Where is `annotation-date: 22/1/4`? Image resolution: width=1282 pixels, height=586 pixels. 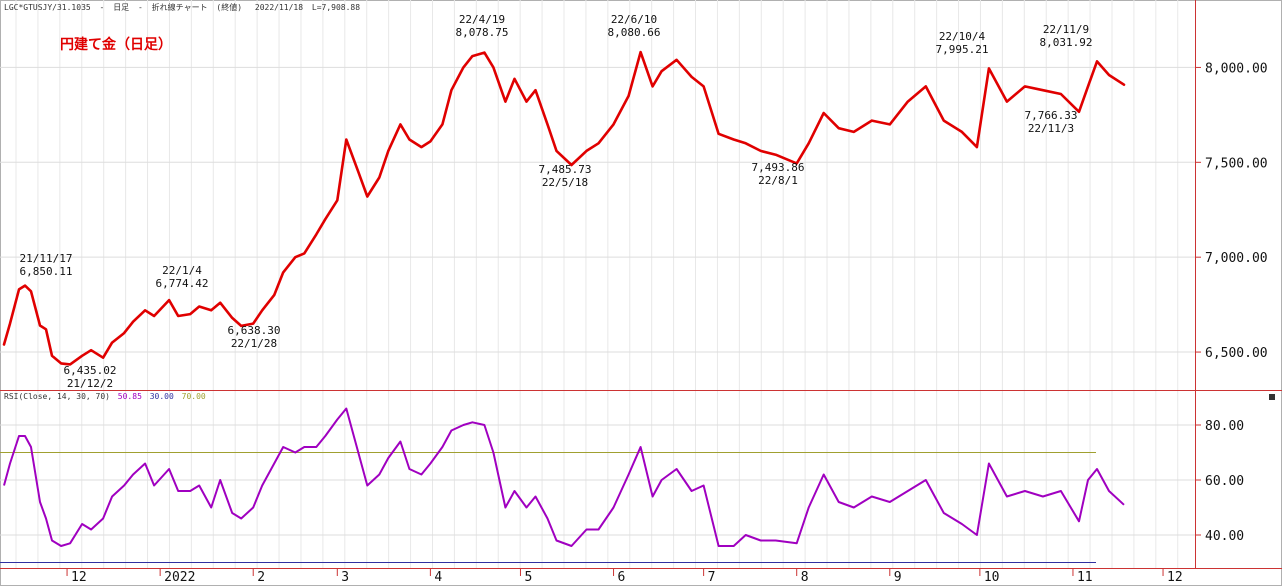 annotation-date: 22/1/4 is located at coordinates (182, 270).